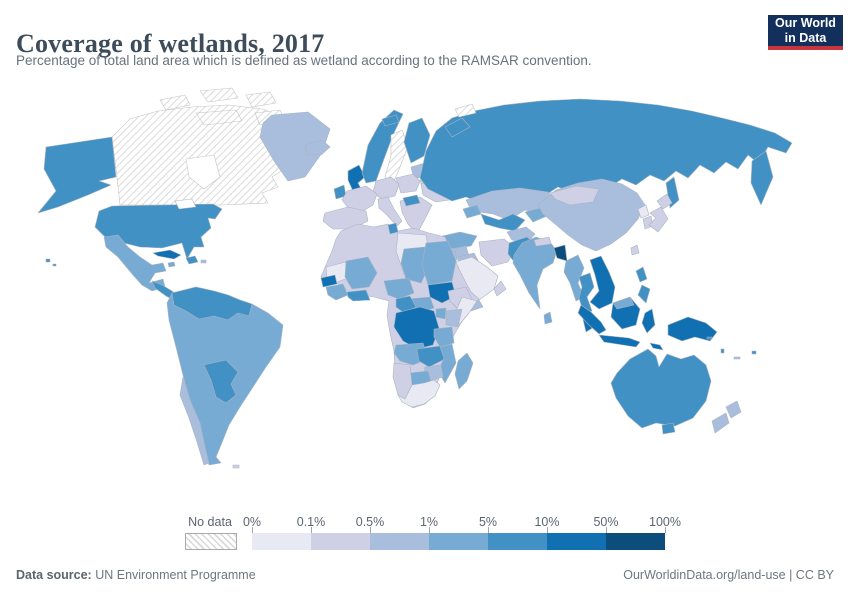  What do you see at coordinates (535, 273) in the screenshot?
I see `region-india` at bounding box center [535, 273].